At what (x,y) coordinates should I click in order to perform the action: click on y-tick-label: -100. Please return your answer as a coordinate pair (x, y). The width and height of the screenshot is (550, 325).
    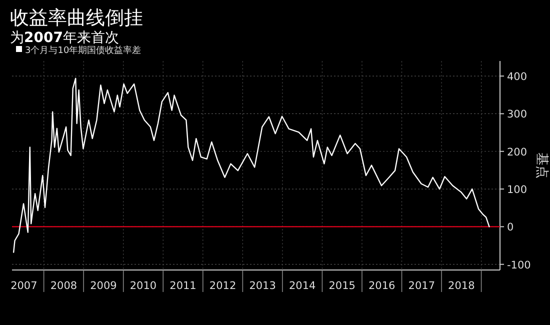
    Looking at the image, I should click on (519, 265).